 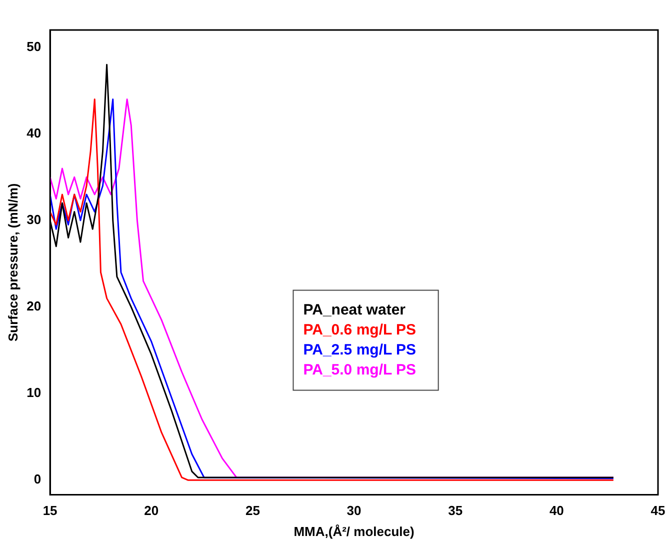 I want to click on x-tick-label: 20, so click(x=151, y=510).